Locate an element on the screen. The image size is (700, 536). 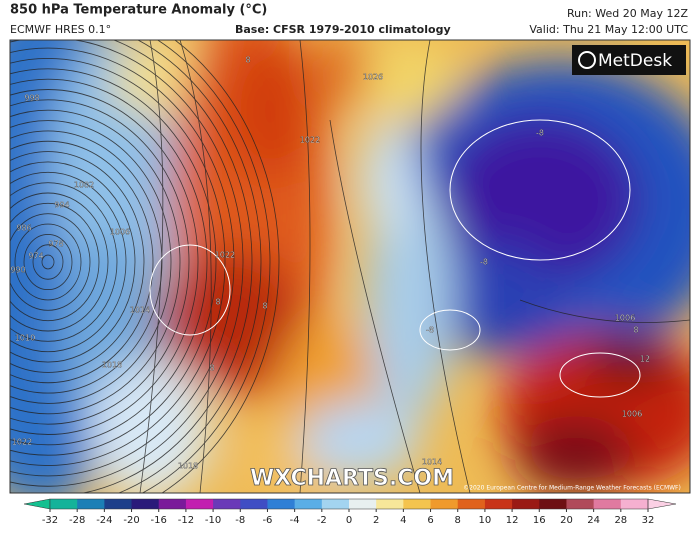
map-label: 994 is located at coordinates (61, 205).